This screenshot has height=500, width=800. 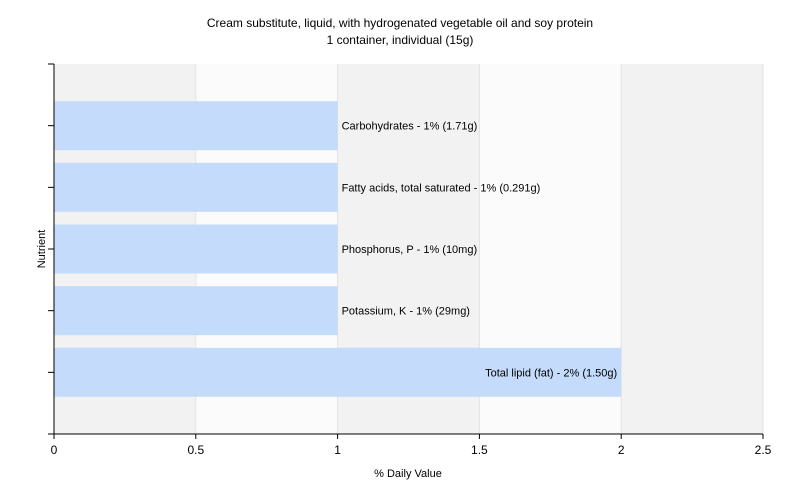 What do you see at coordinates (195, 450) in the screenshot?
I see `x-tick-label: 0.5` at bounding box center [195, 450].